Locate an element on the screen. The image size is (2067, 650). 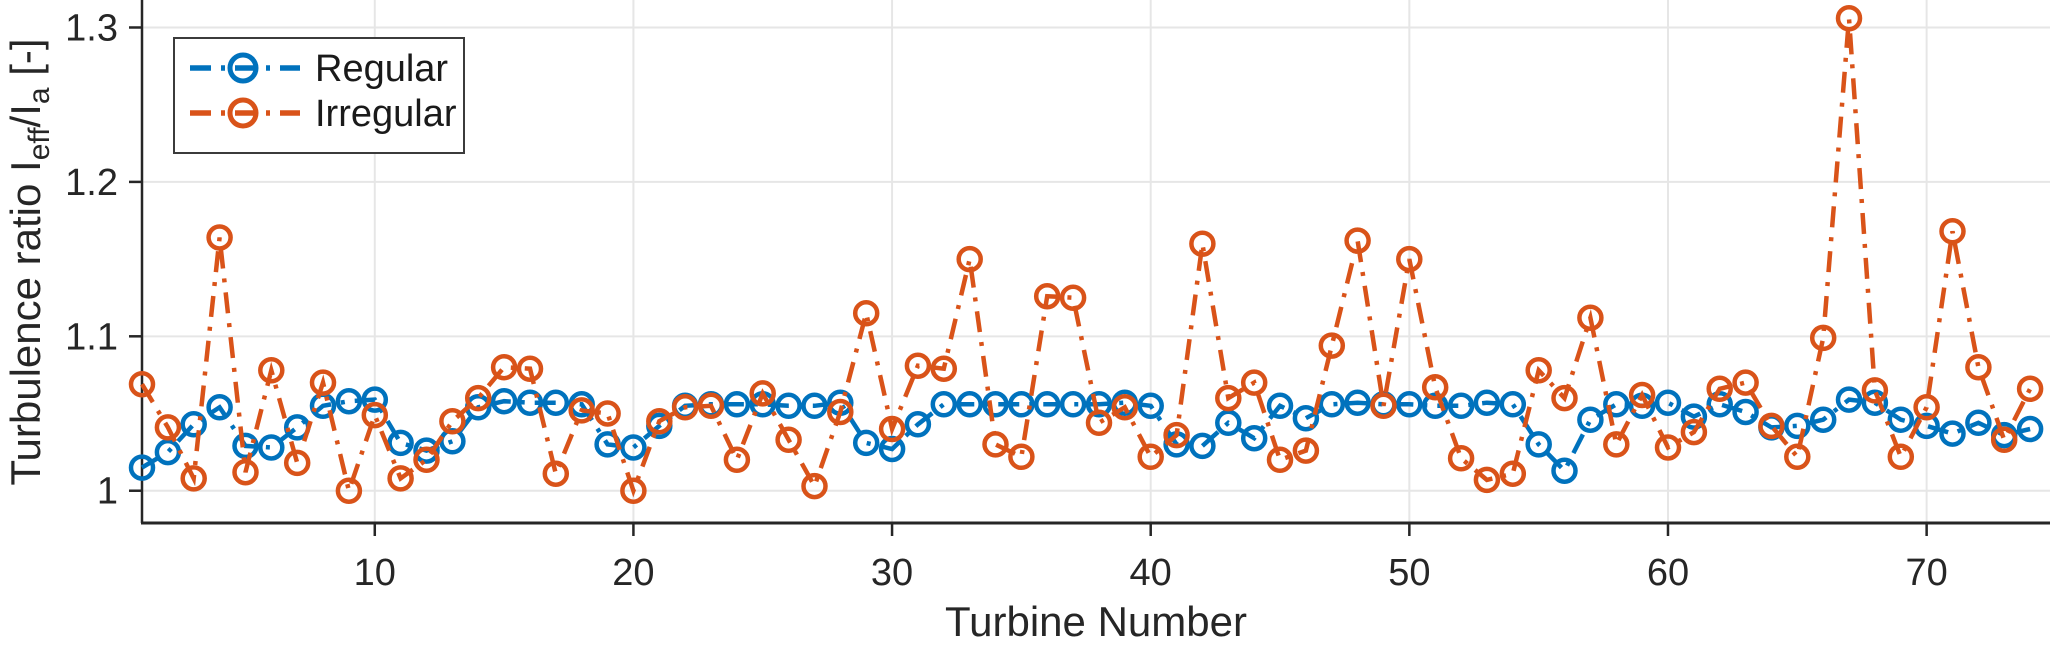
legend-label-regular: Regular is located at coordinates (381, 69).